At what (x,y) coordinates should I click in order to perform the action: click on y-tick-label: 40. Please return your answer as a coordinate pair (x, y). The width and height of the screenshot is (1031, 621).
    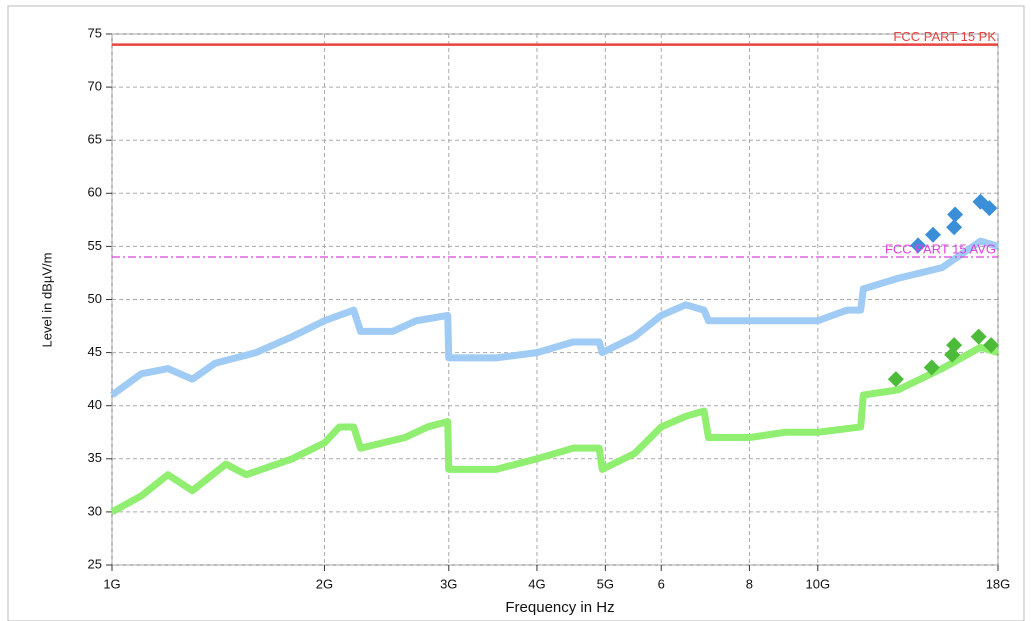
    Looking at the image, I should click on (95, 404).